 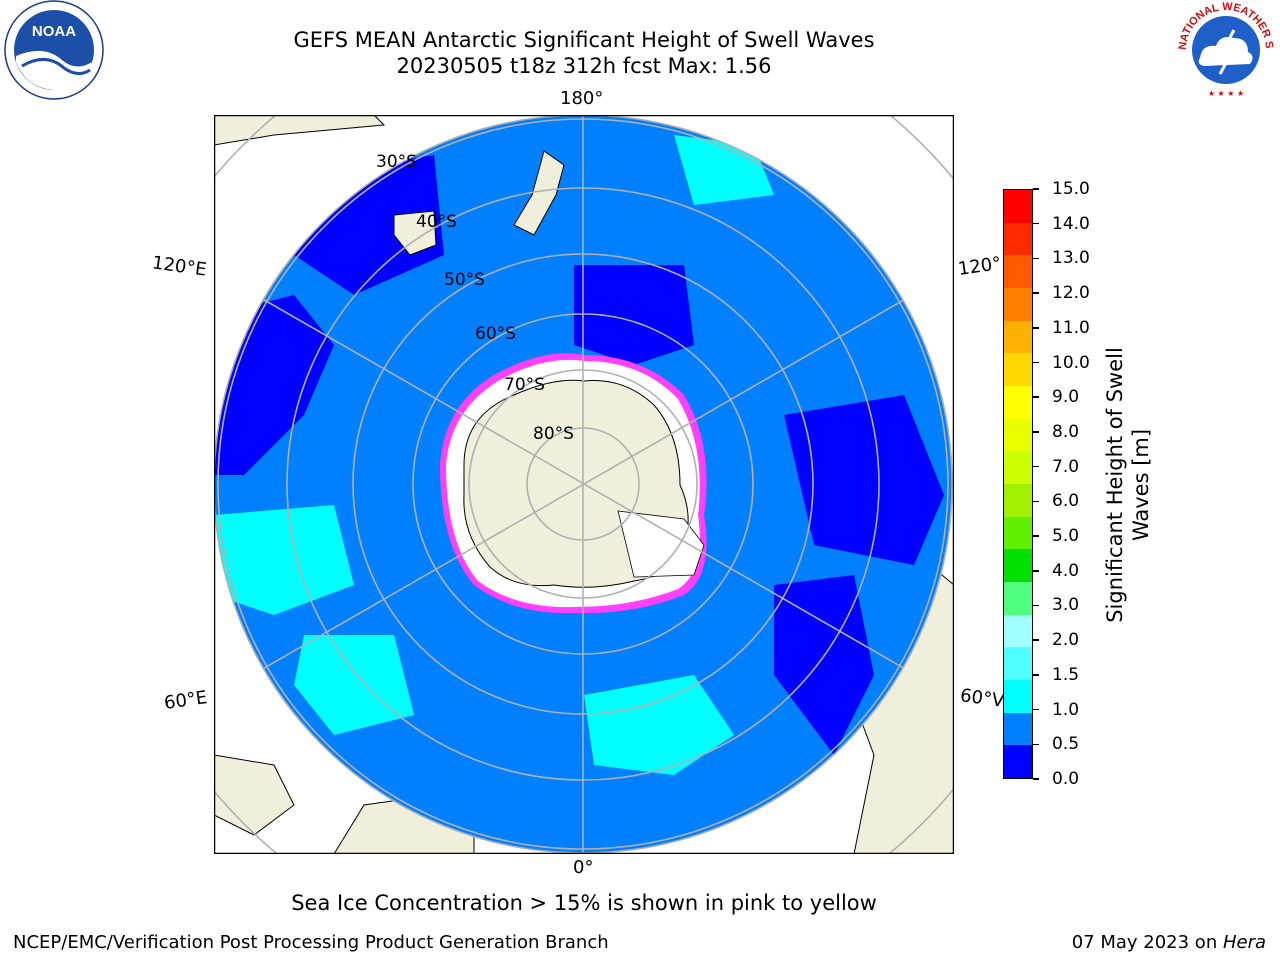 I want to click on weddell-ice-shelf, so click(x=661, y=544).